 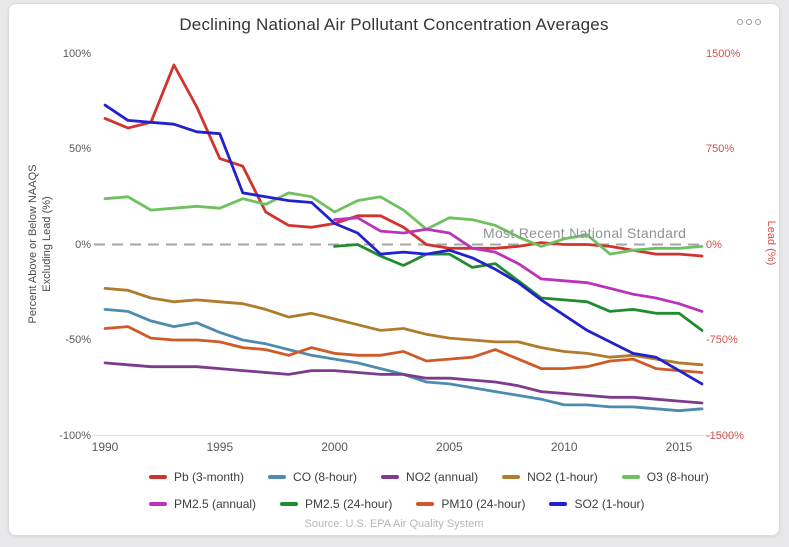 I want to click on legend-label: NO2 (1-hour), so click(x=562, y=477).